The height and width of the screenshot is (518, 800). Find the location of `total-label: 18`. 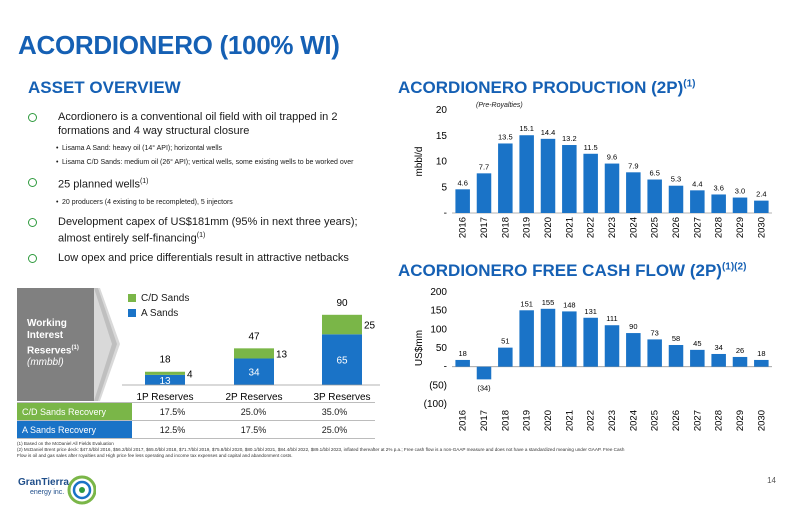

total-label: 18 is located at coordinates (165, 360).